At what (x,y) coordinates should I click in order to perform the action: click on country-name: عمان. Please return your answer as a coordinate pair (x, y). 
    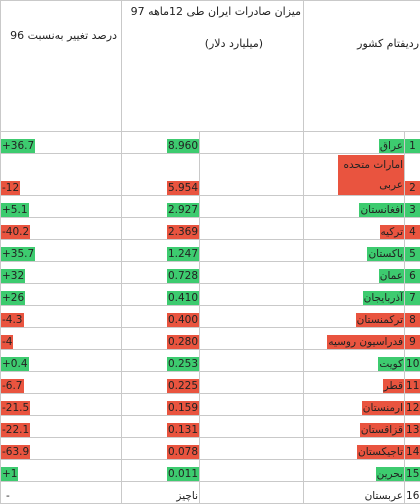
    Looking at the image, I should click on (391, 276).